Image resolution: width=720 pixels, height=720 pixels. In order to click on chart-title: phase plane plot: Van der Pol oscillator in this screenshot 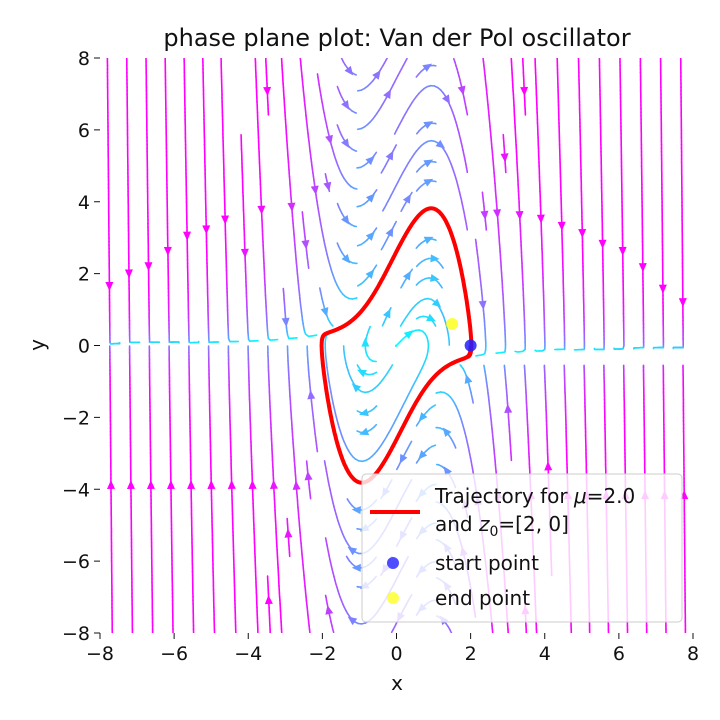, I will do `click(396, 38)`.